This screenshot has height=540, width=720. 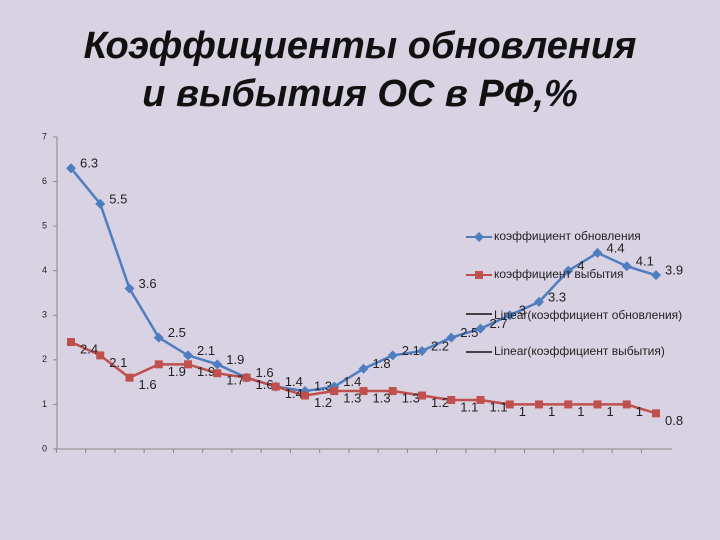 I want to click on y-tick-label: 3, so click(x=44, y=315).